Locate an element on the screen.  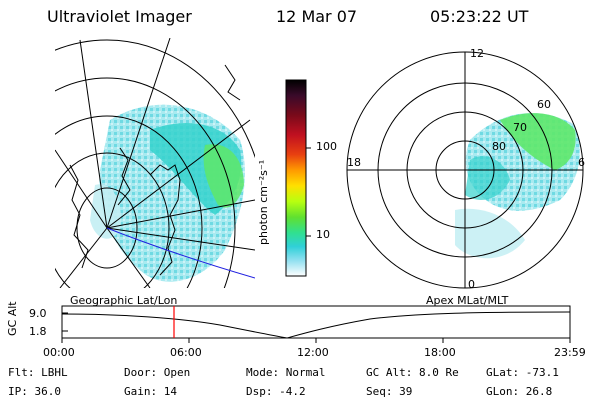
status-gain: Gain: 14 is located at coordinates (150, 391).